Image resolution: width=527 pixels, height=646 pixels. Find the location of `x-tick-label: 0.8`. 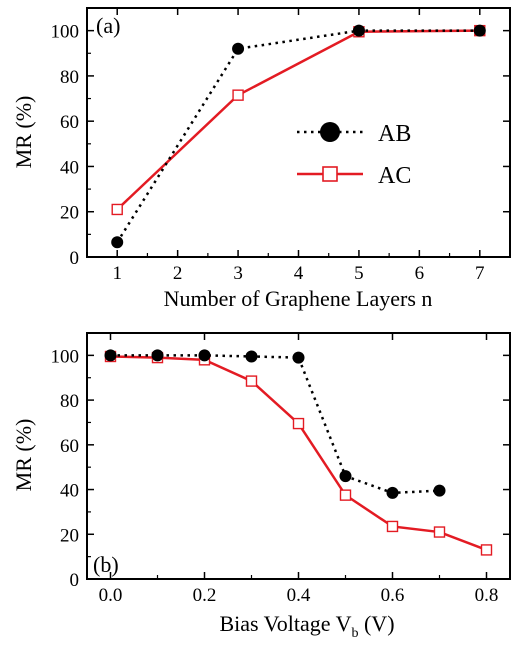

x-tick-label: 0.8 is located at coordinates (487, 595).